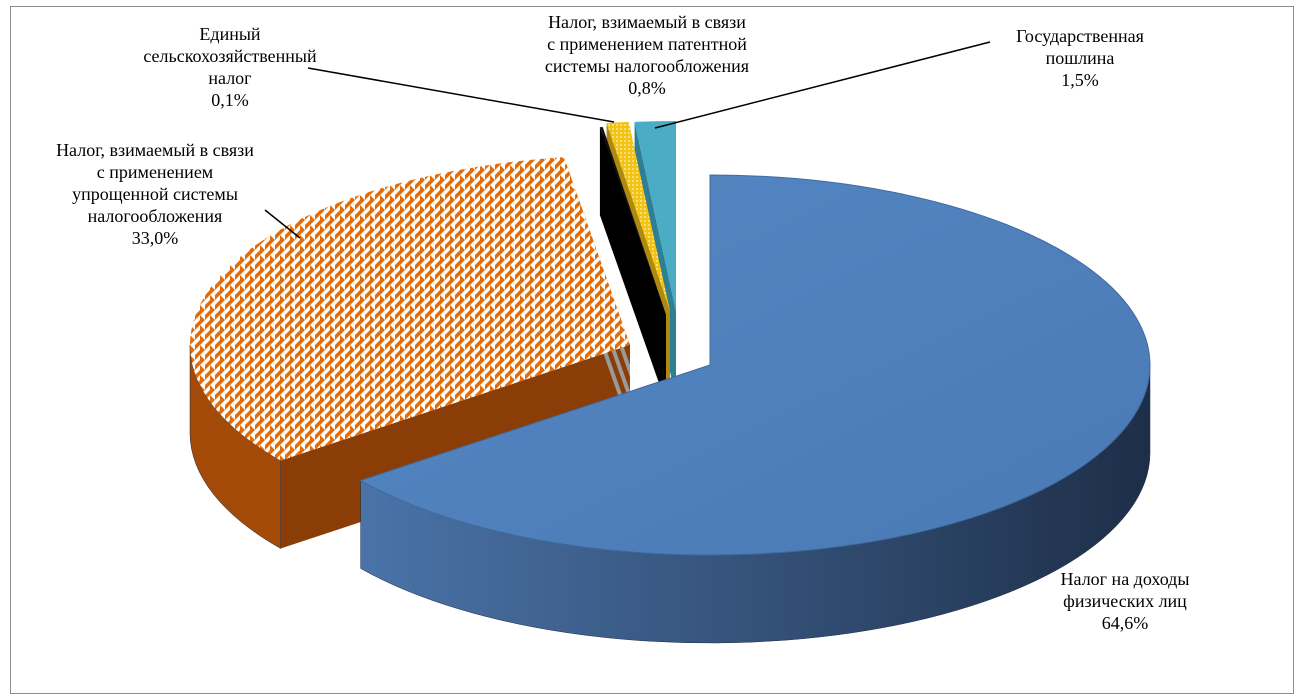 The height and width of the screenshot is (697, 1306). What do you see at coordinates (1080, 58) in the screenshot?
I see `data-label-5: Государственная пошлина 1,5%` at bounding box center [1080, 58].